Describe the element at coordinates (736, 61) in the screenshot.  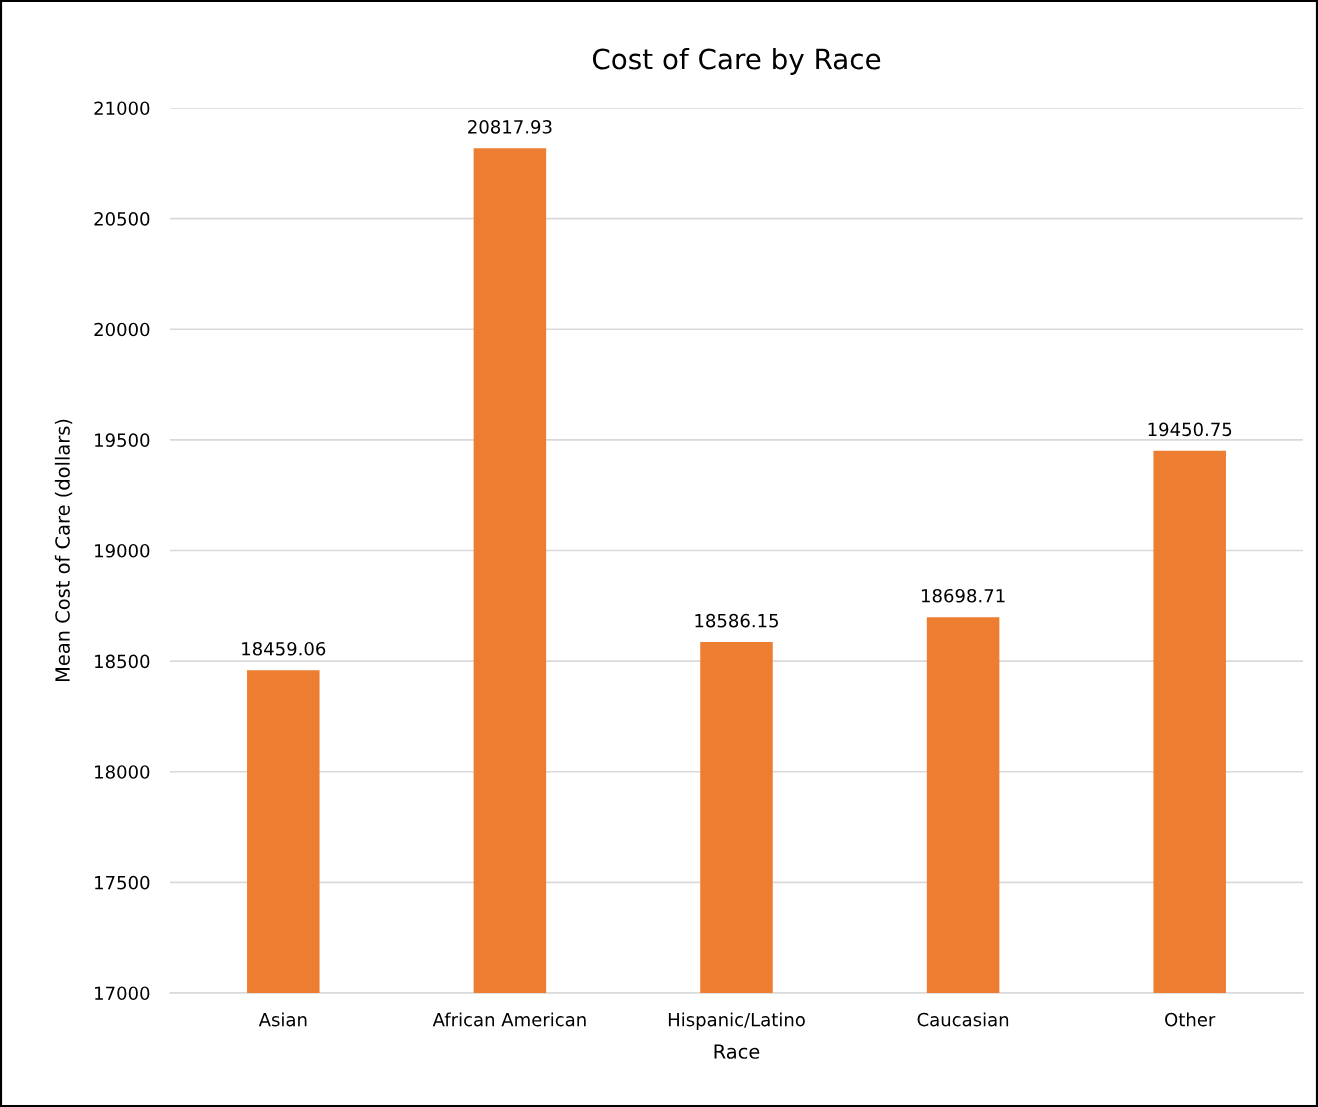
I see `chart-title: Cost of Care by Race` at that location.